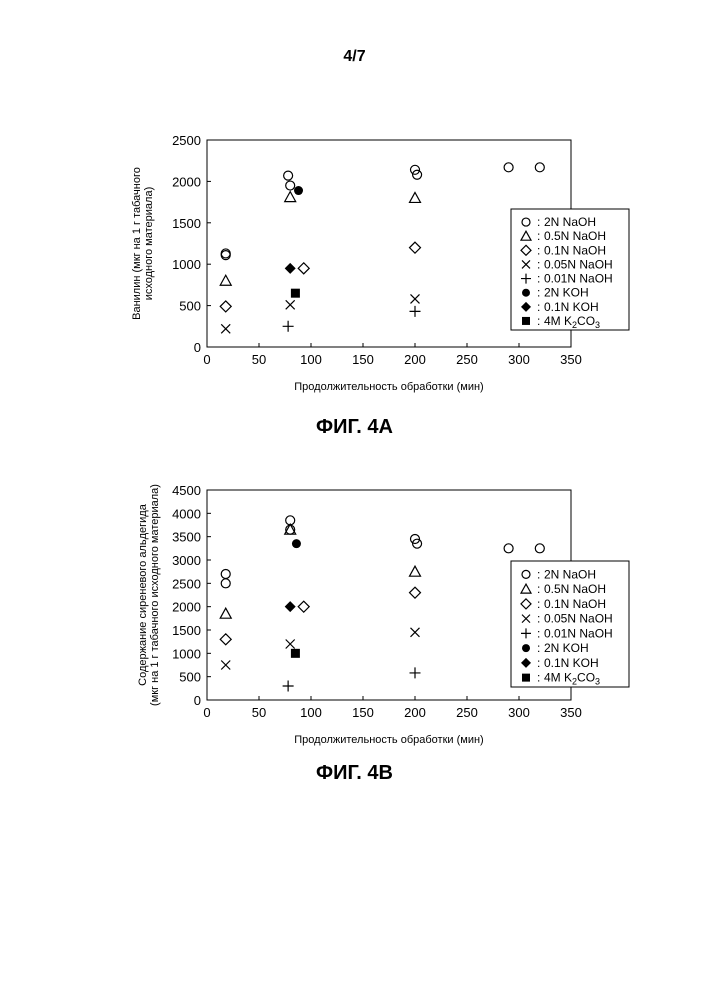  Describe the element at coordinates (415, 712) in the screenshot. I see `x-tick-label: 200` at that location.